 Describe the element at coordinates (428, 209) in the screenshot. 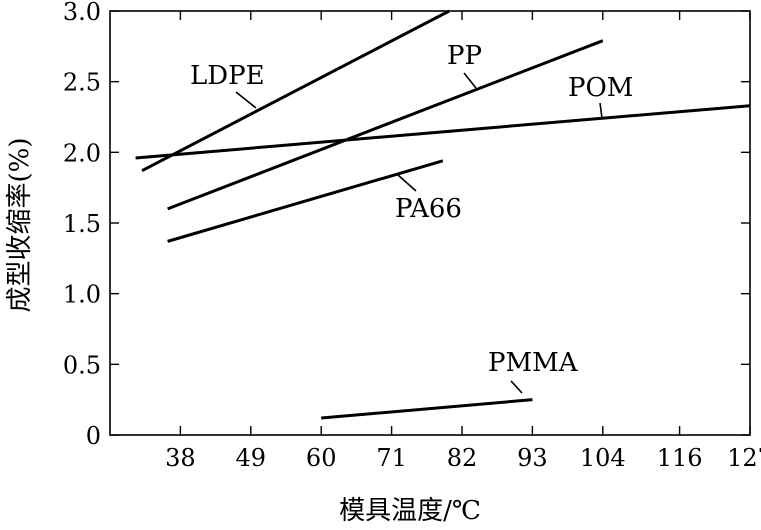

I see `series-label-pa66: PA66` at that location.